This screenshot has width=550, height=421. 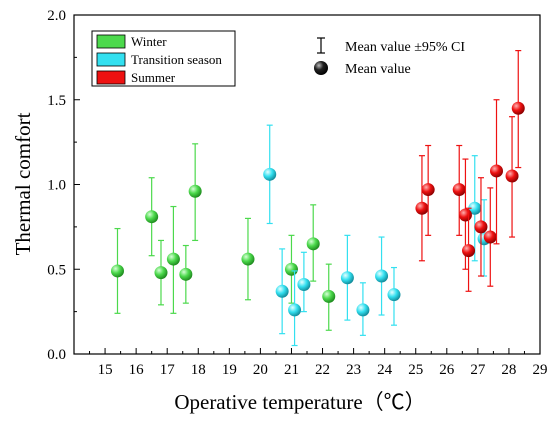 What do you see at coordinates (111, 59) in the screenshot?
I see `legend-swatch-transition` at bounding box center [111, 59].